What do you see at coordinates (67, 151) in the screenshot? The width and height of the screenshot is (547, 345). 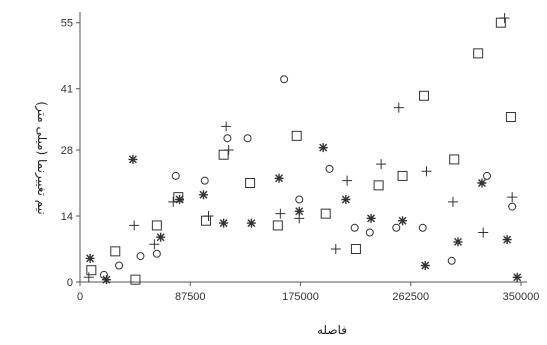 I see `y-tick-label: 28` at bounding box center [67, 151].